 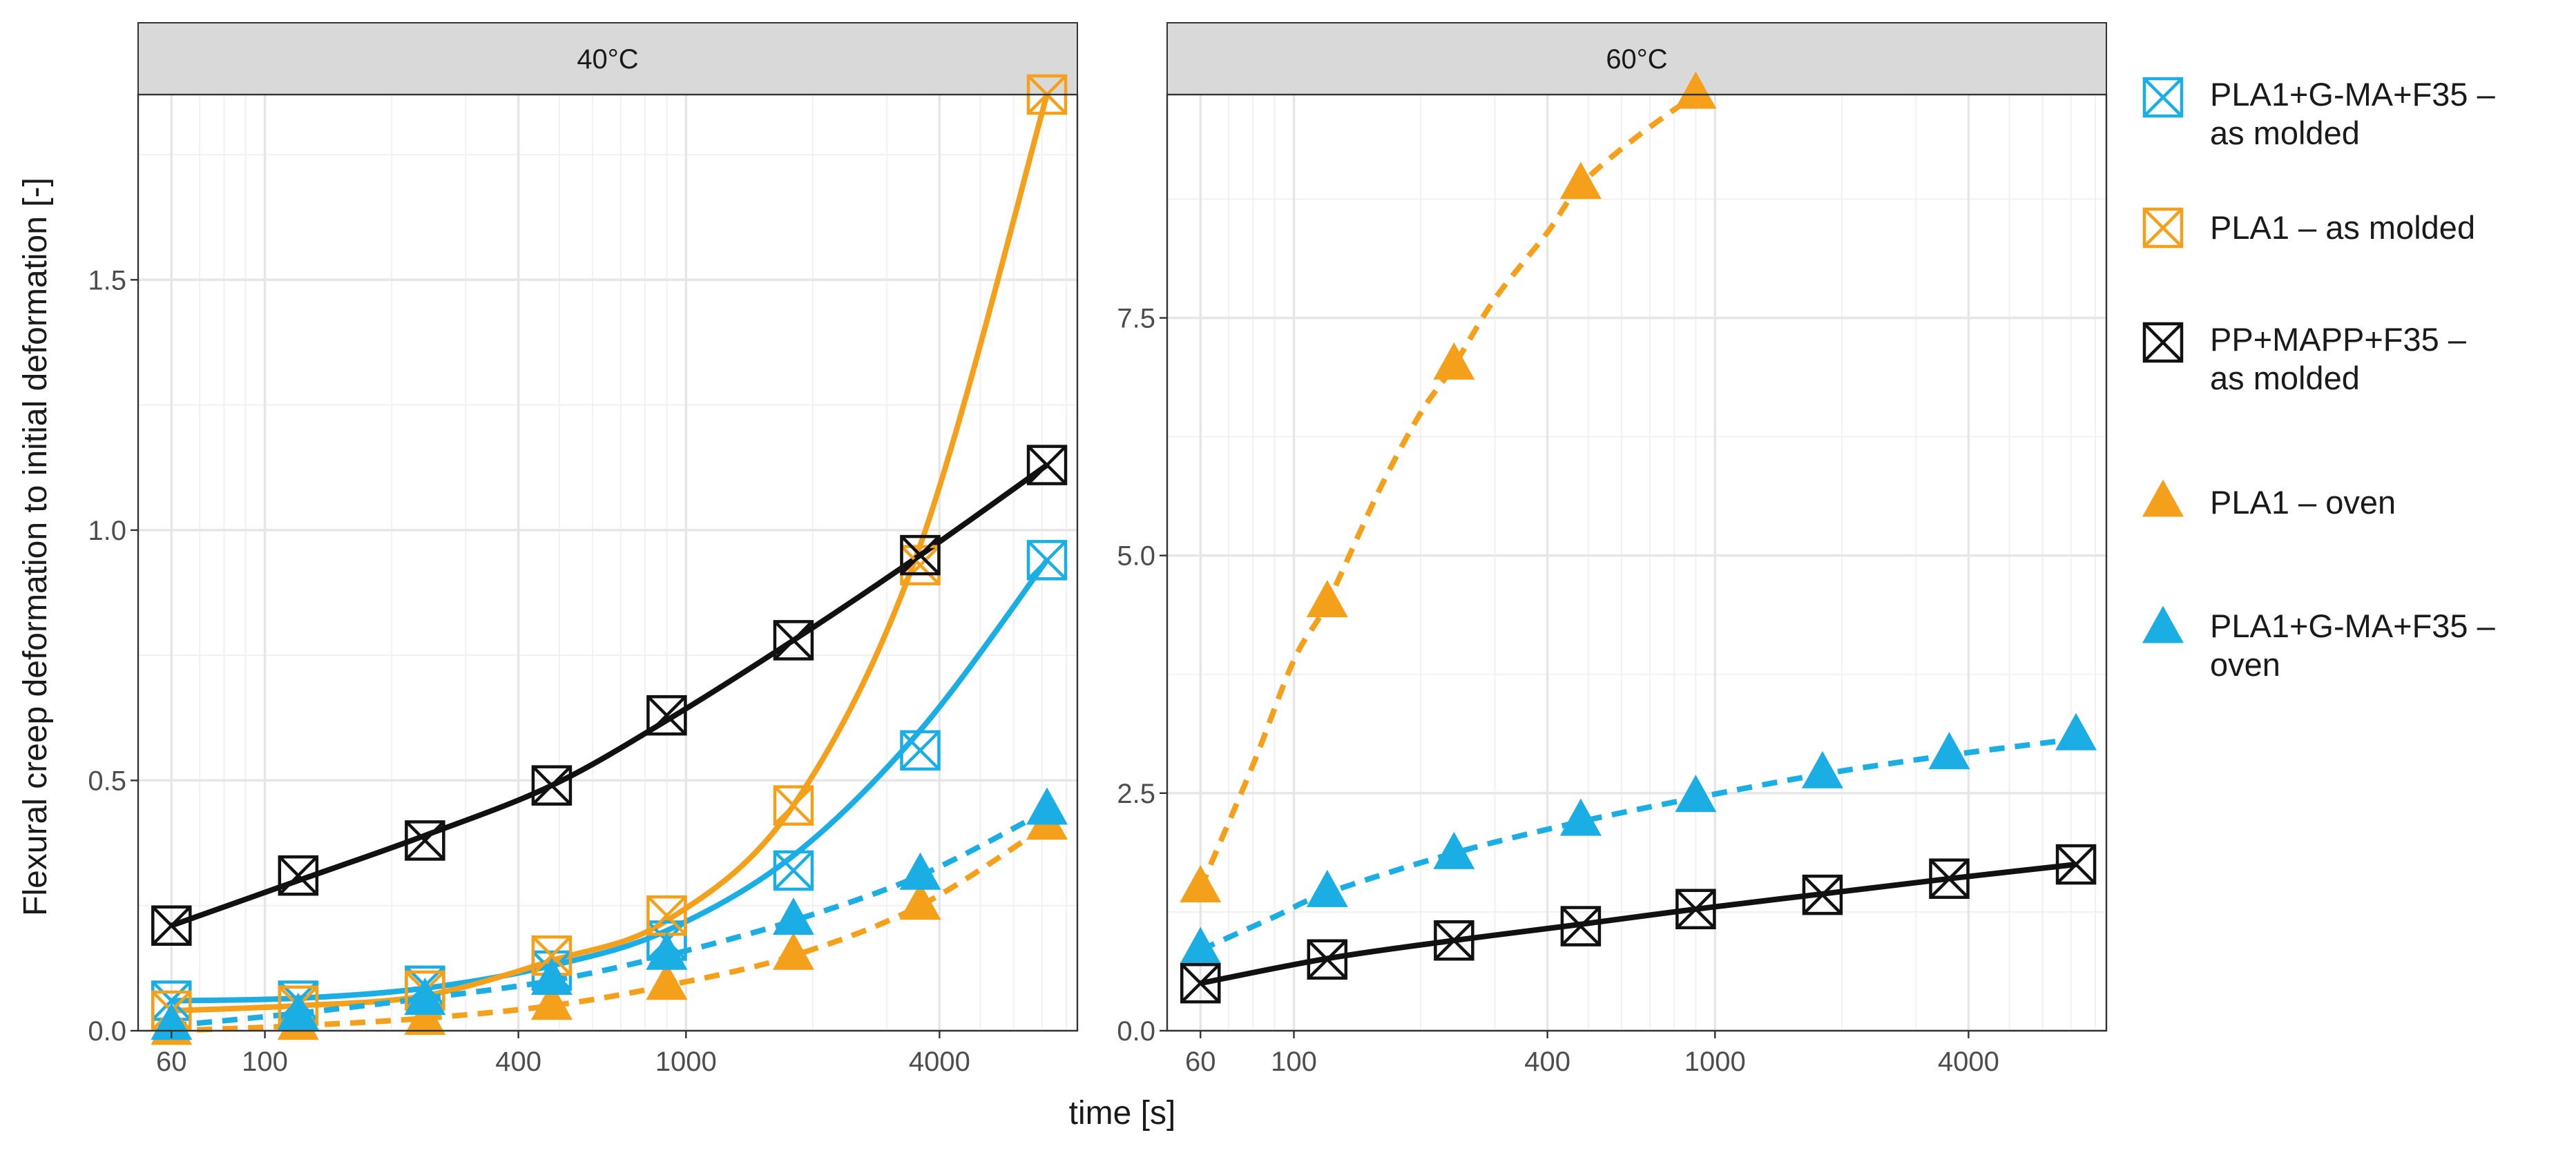 I want to click on panel-60-c-point-pp-mapp-f35-as-molded-60-box, so click(x=1200, y=983).